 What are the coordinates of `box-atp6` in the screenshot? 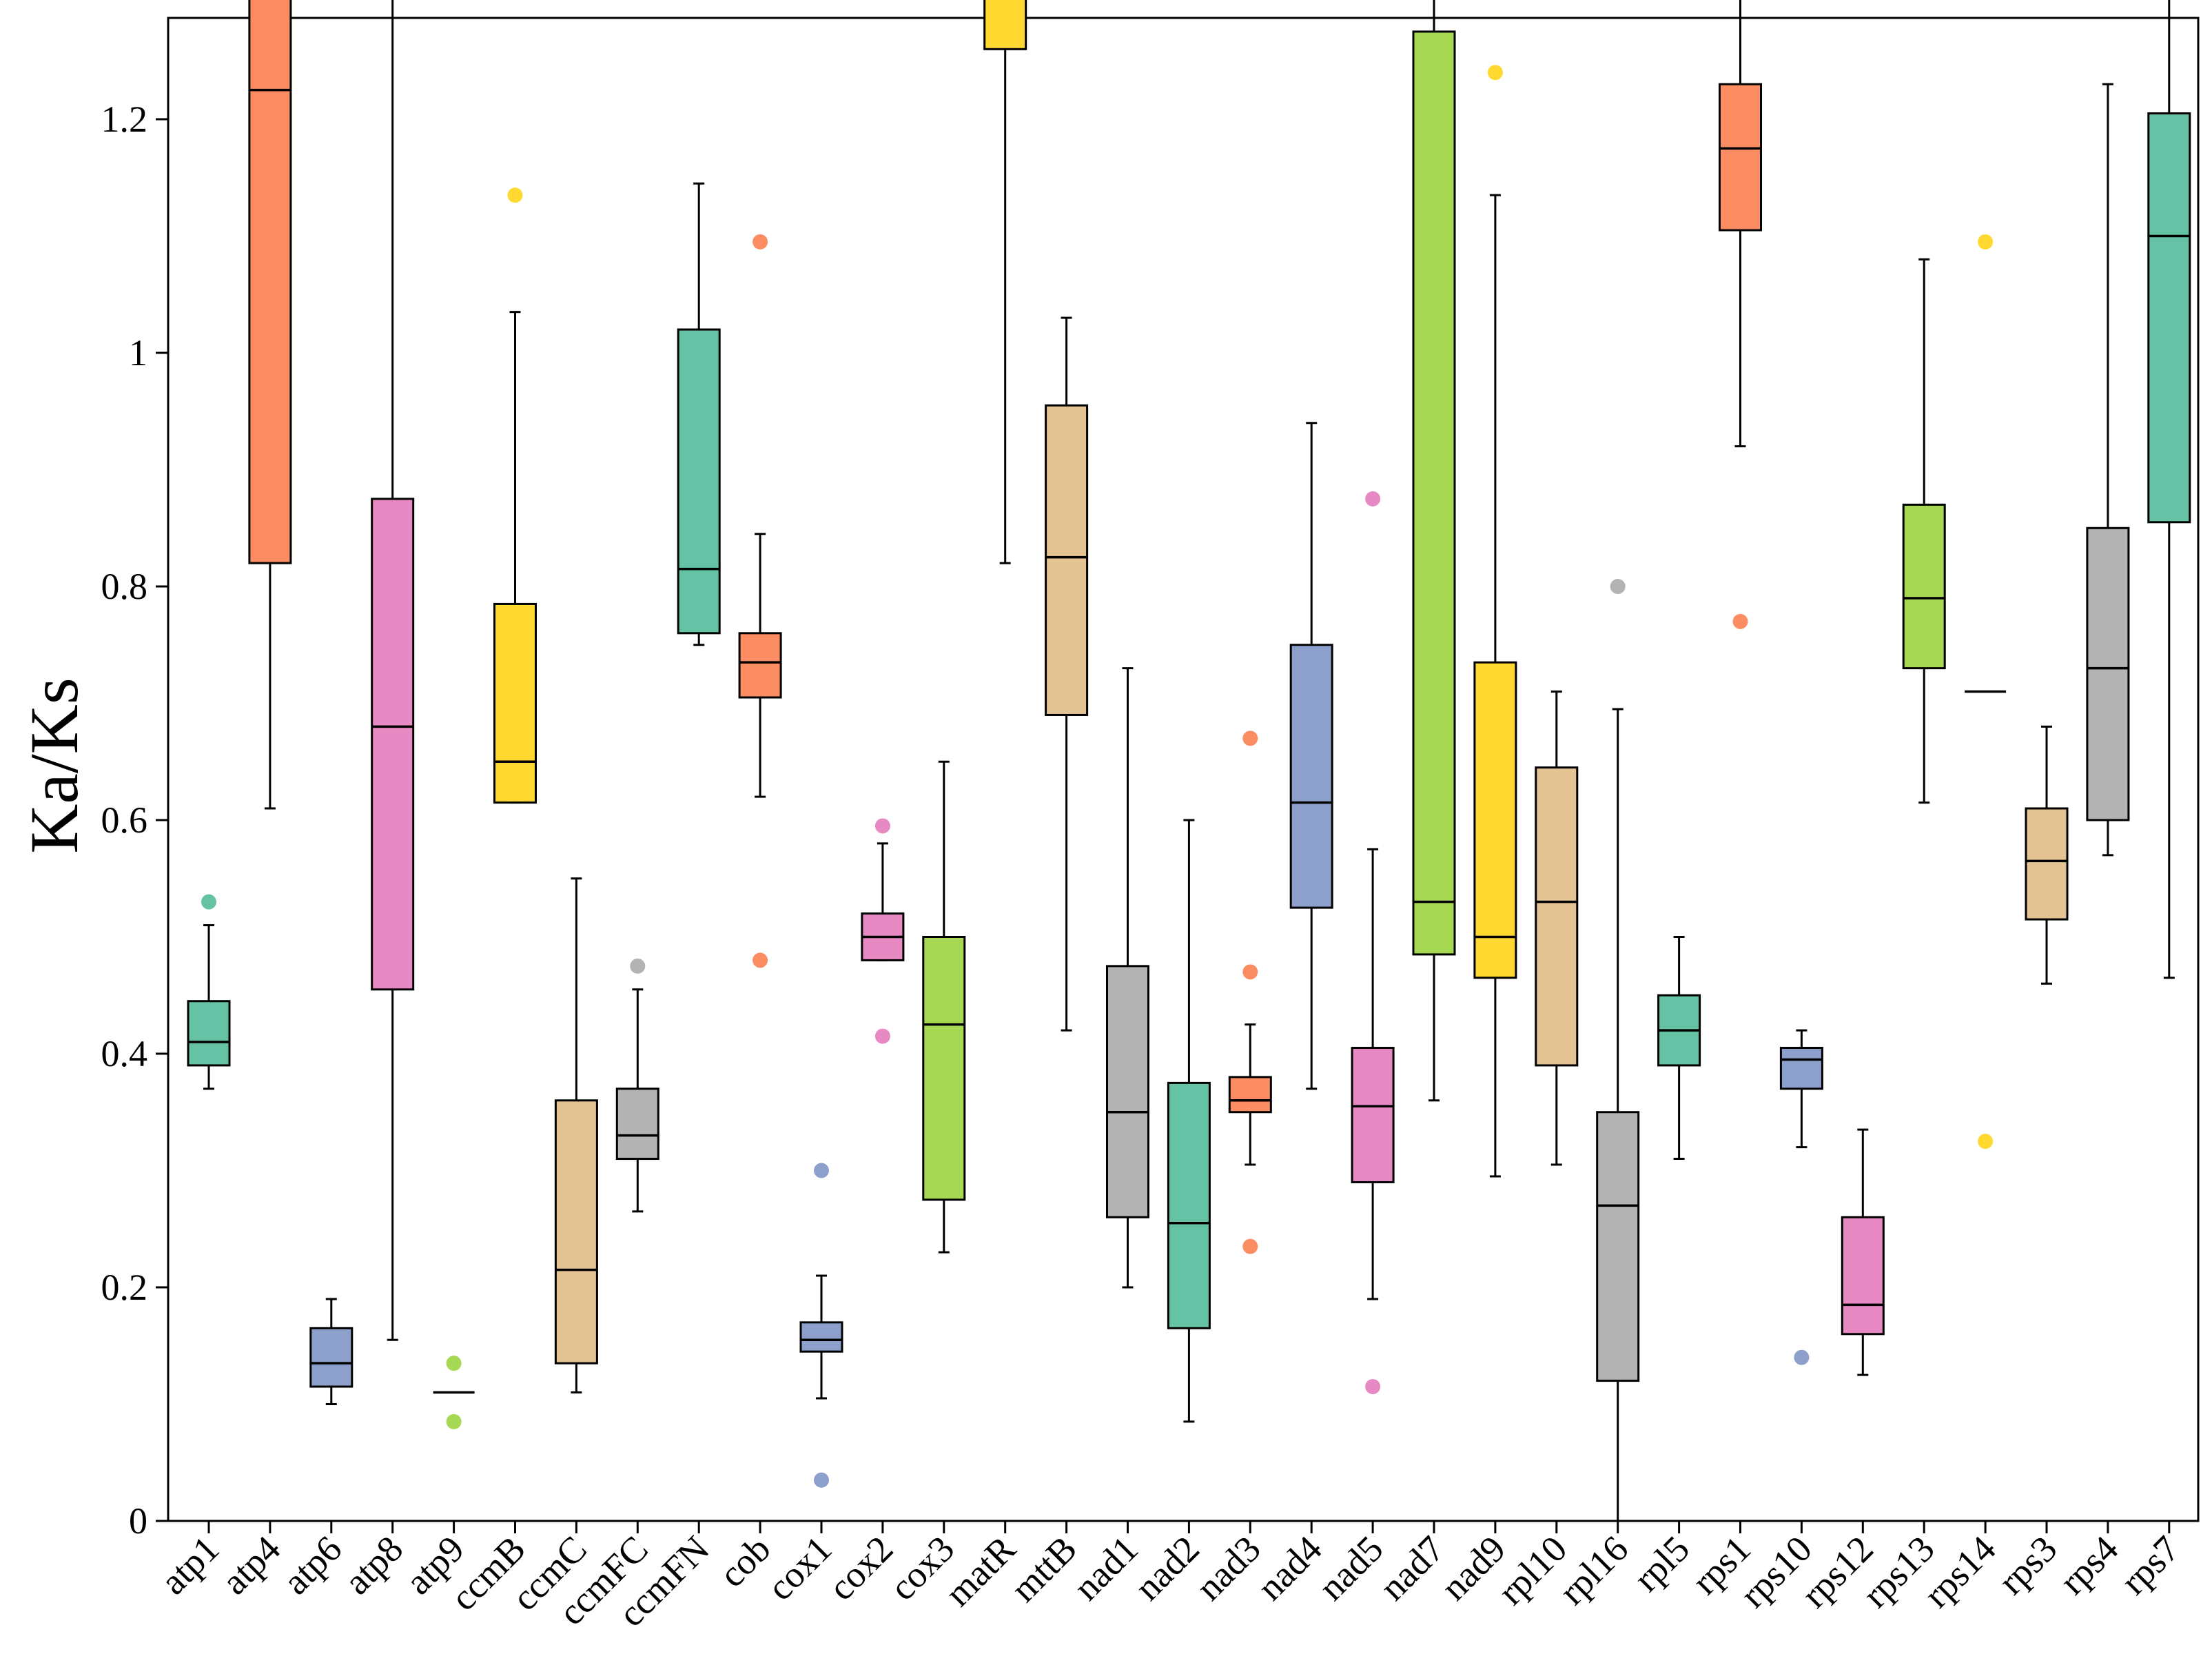 It's located at (331, 1351).